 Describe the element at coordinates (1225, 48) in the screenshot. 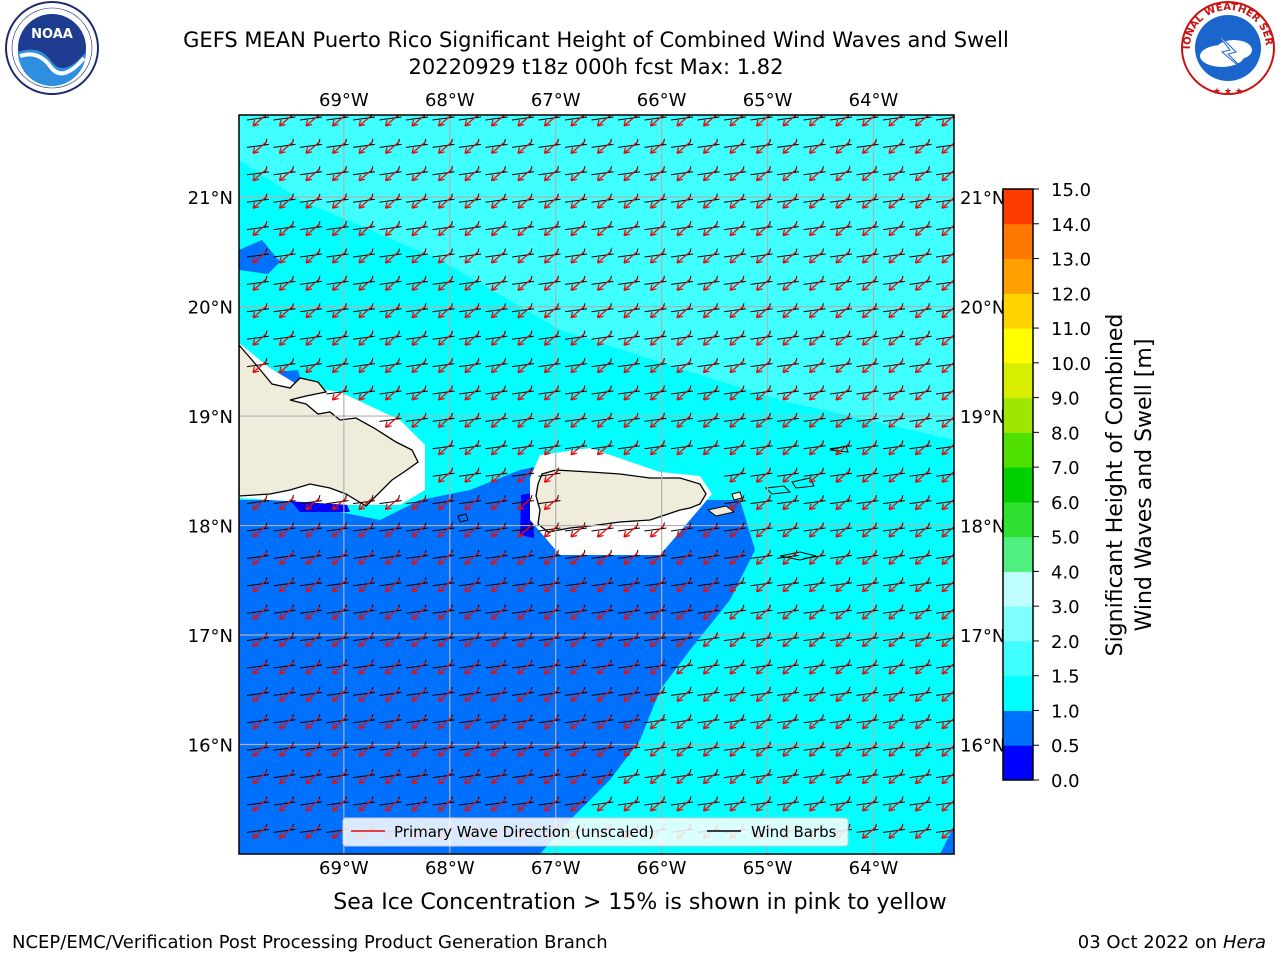

I see `nws-logo-icon: NATIONAL WEATHER SERVICE ★ ★ ★` at that location.